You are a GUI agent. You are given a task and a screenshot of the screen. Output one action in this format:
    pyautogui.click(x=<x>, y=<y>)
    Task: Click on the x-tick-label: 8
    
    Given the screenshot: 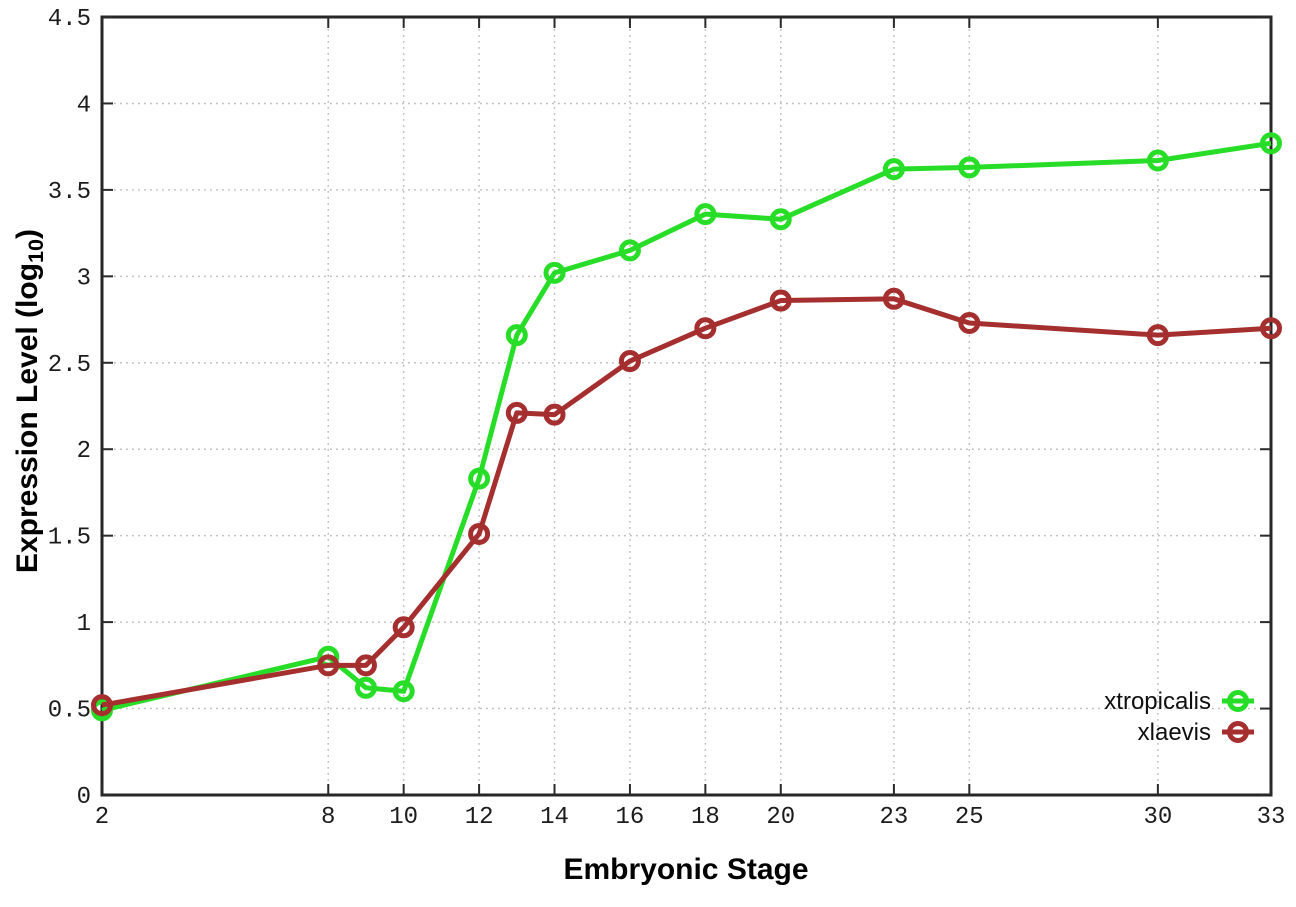 What is the action you would take?
    pyautogui.click(x=328, y=817)
    